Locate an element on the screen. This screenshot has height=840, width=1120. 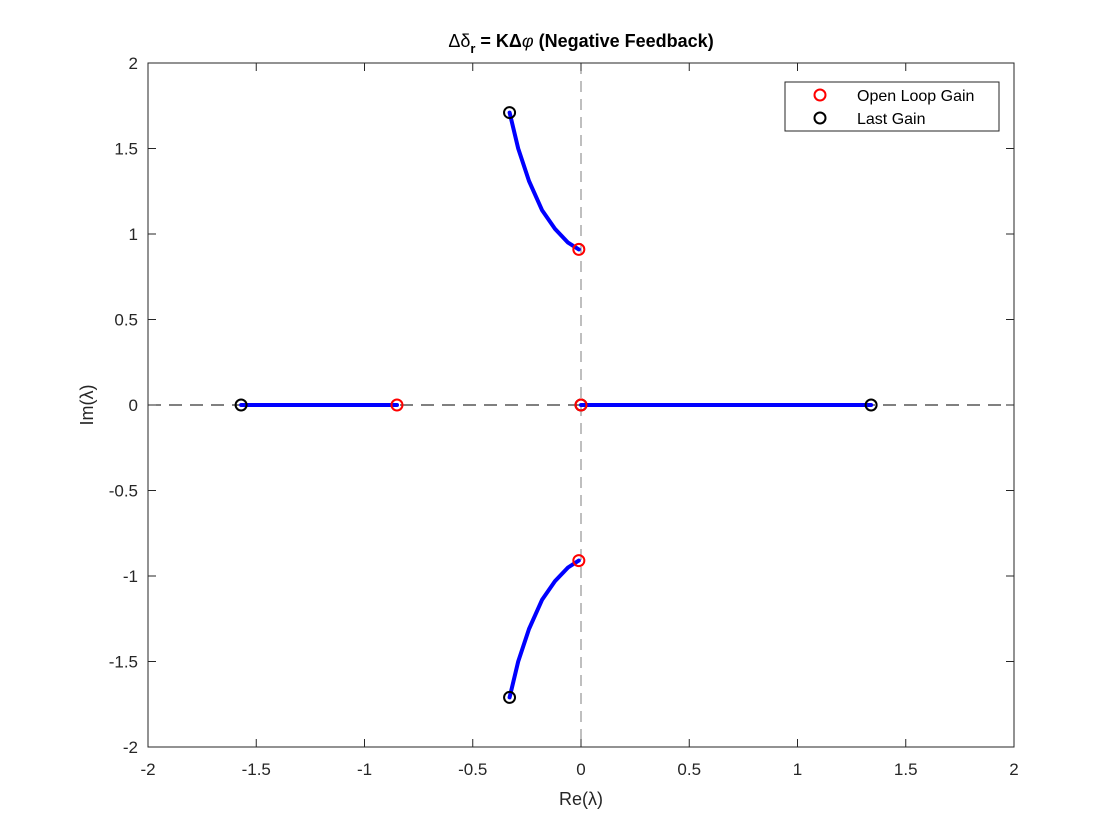
y-tick-label: 0.5 is located at coordinates (126, 320).